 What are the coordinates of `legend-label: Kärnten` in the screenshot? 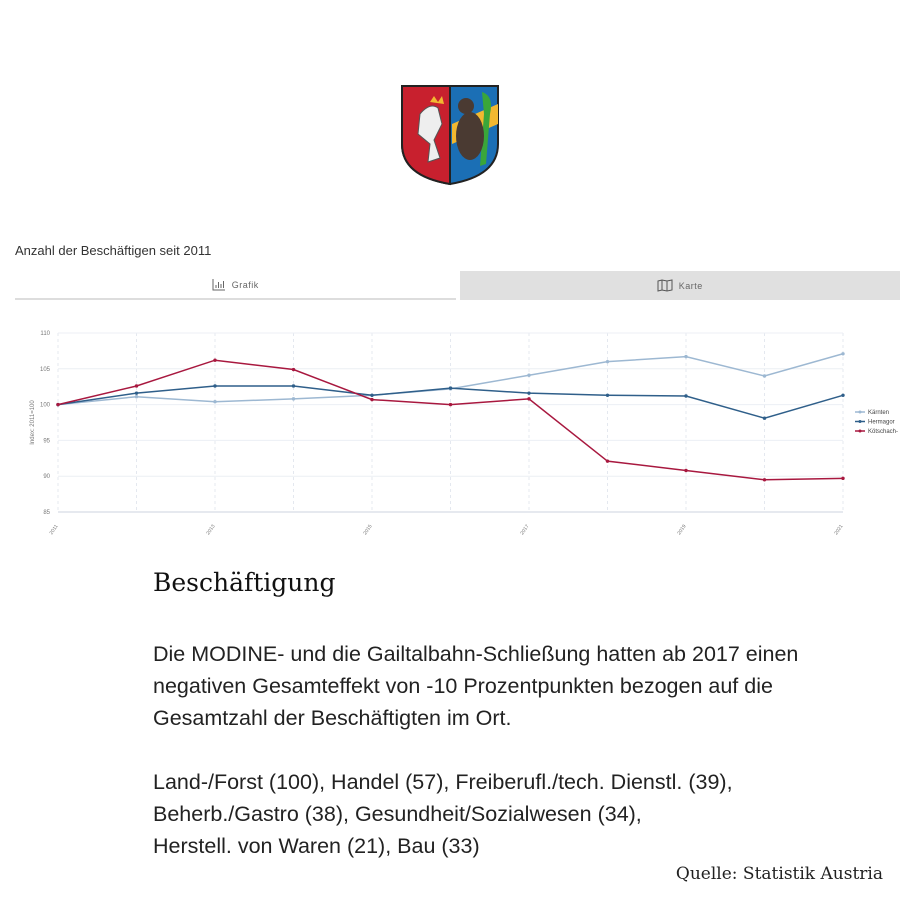 It's located at (878, 413).